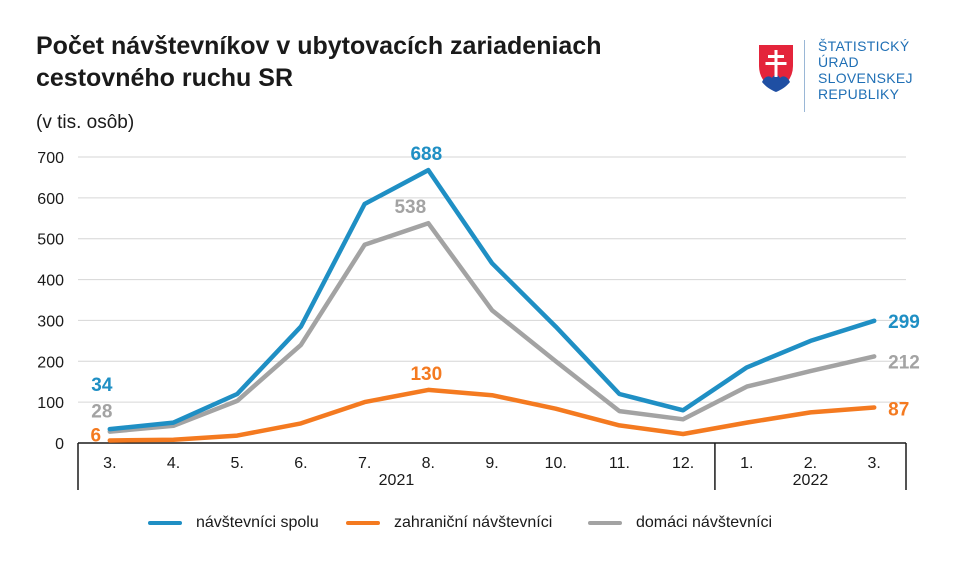 Image resolution: width=957 pixels, height=573 pixels. I want to click on legend-label-domestic: domáci návštevníci, so click(704, 522).